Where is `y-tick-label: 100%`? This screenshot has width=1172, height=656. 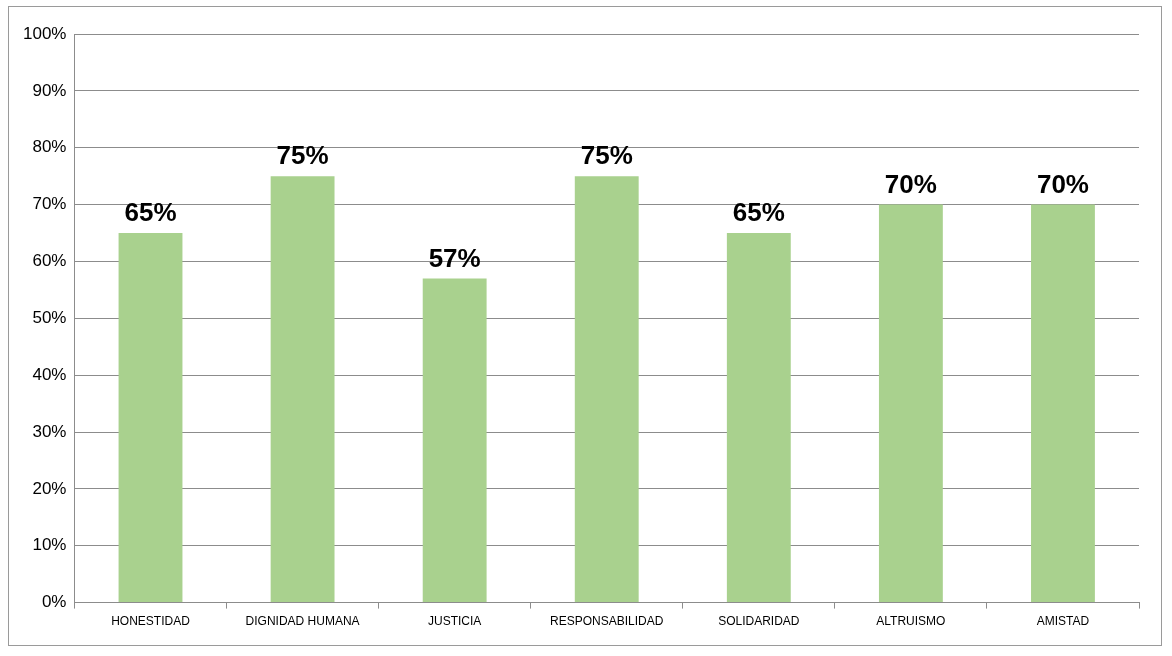
y-tick-label: 100% is located at coordinates (45, 33).